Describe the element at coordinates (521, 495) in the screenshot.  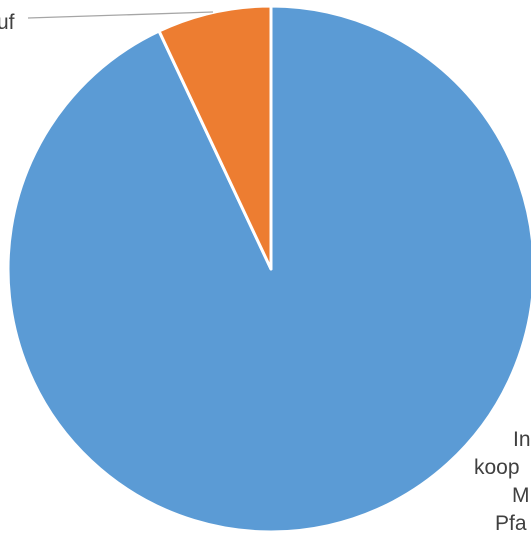
I see `slice-label-1-line-3: M` at that location.